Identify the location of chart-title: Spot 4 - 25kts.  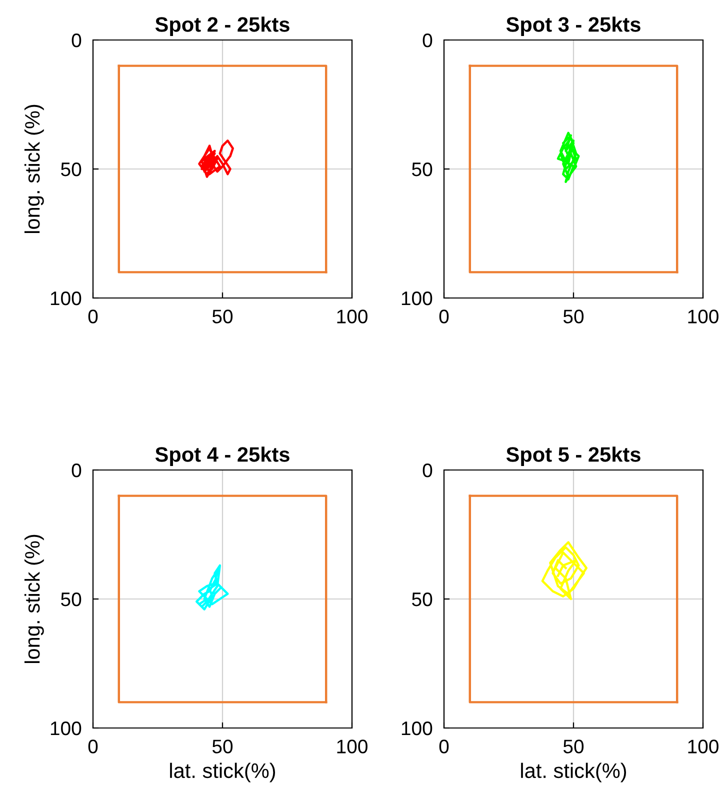
(222, 456).